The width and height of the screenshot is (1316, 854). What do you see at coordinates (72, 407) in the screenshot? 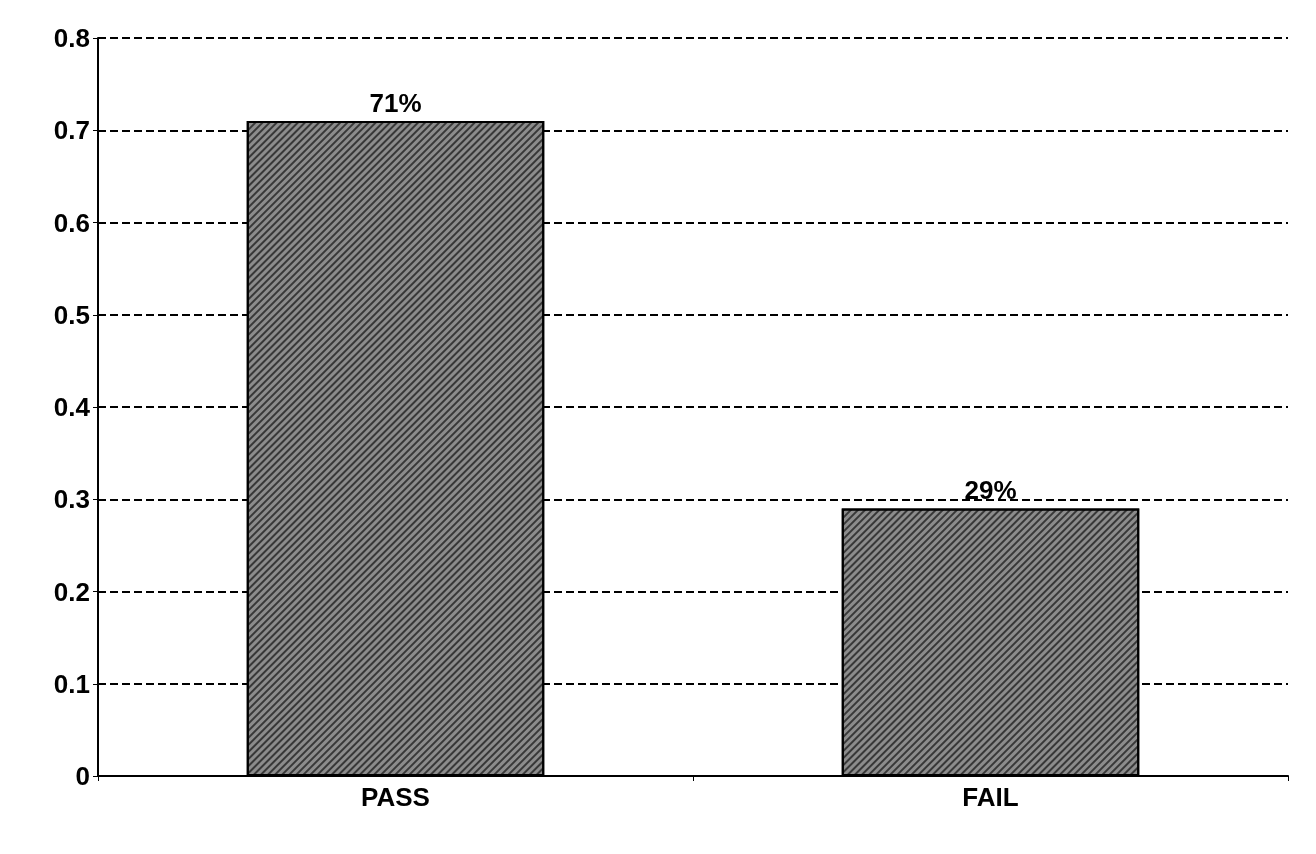
I see `y-tick-label: 0.4` at bounding box center [72, 407].